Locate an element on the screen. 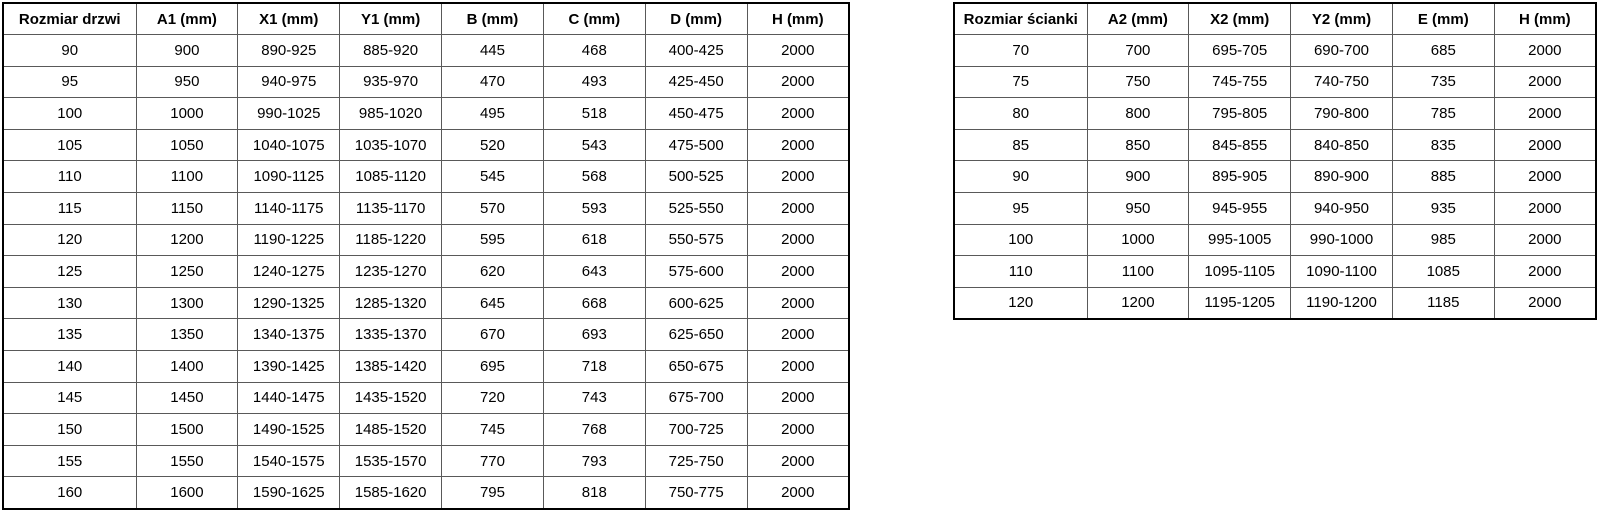  table-row: 95 950 945-955 940-950 935 2000 is located at coordinates (1275, 208).